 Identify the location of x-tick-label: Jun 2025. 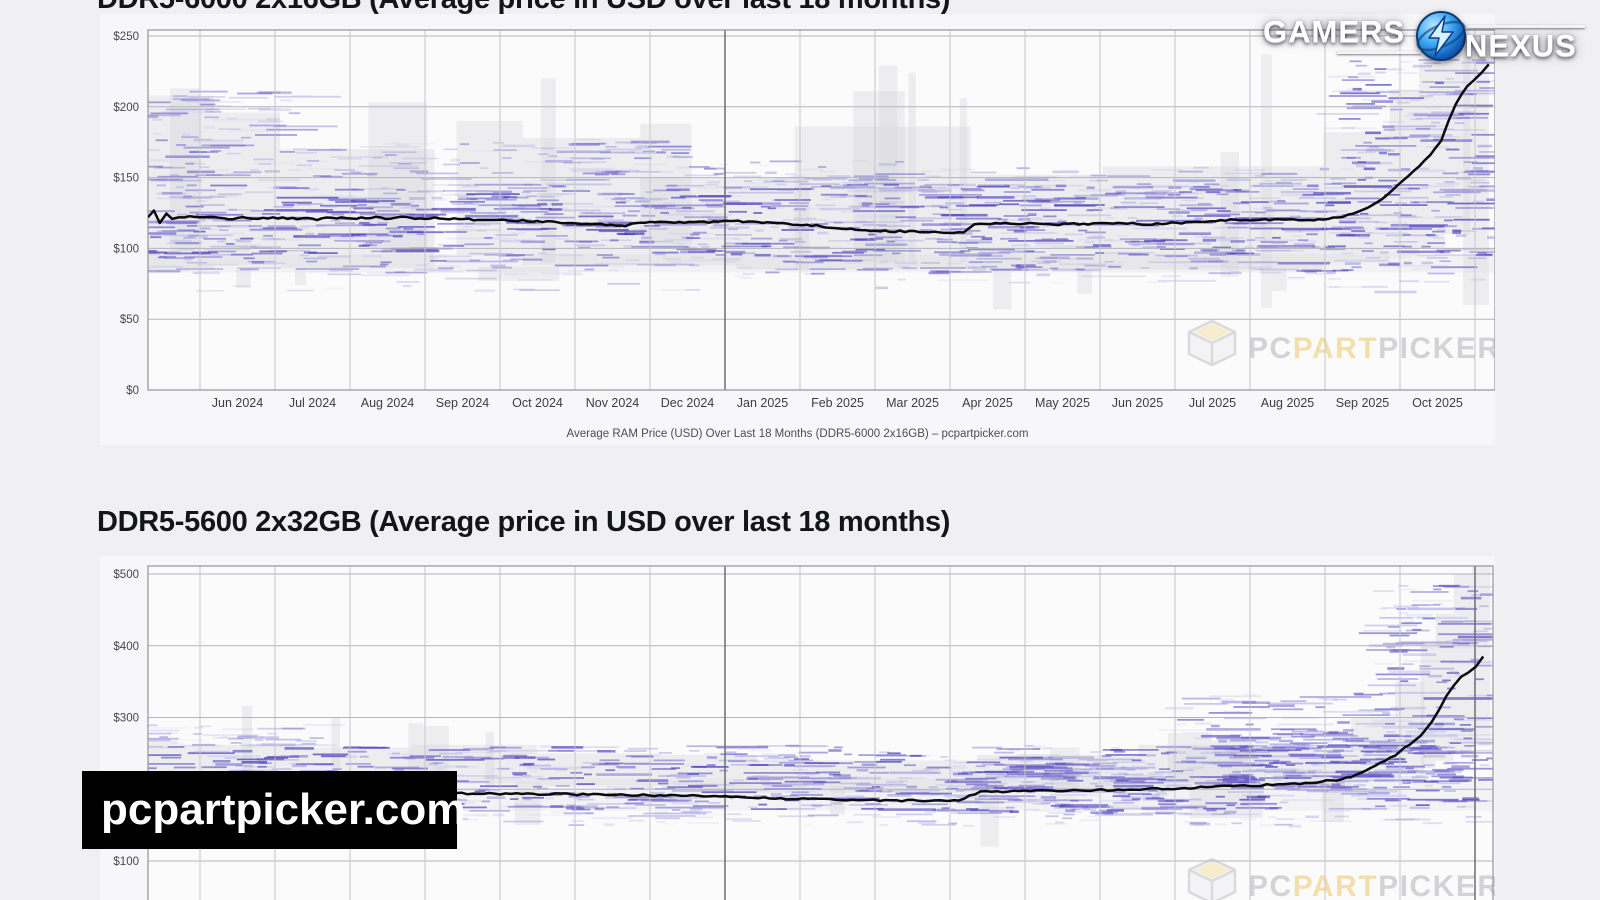
(1137, 403).